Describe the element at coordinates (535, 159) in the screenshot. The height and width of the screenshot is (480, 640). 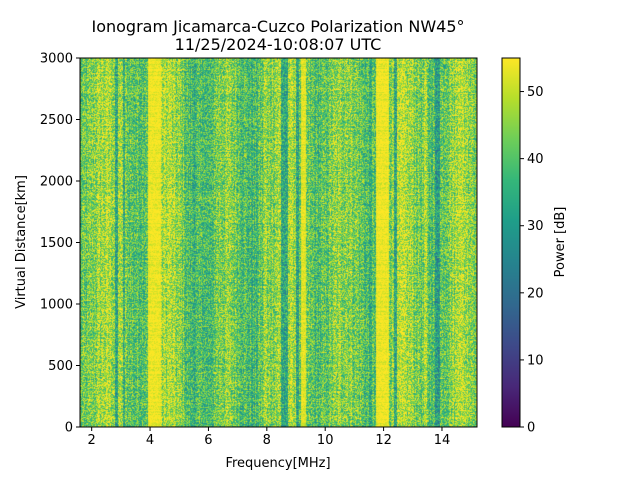
I see `colorbar-tick-label: 40` at that location.